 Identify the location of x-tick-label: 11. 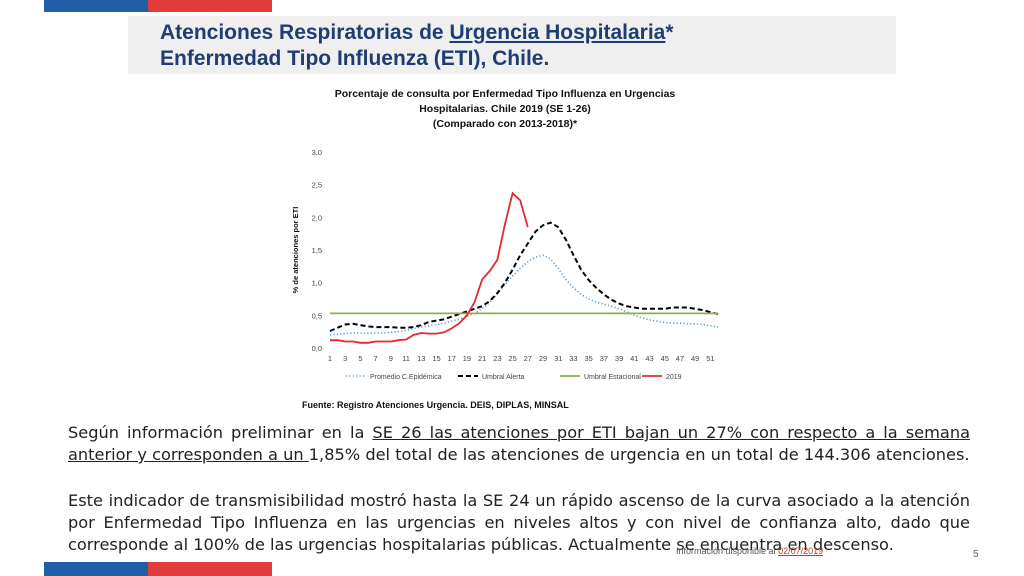
(406, 358).